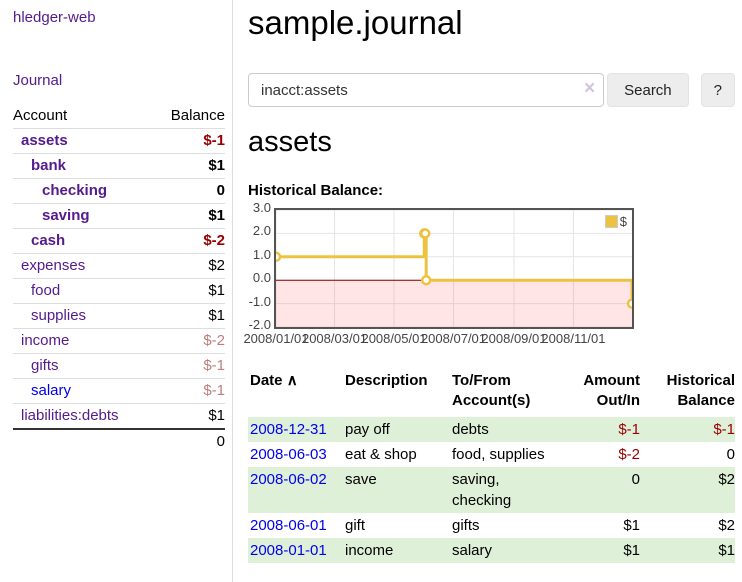  I want to click on transaction-accounts: salary, so click(472, 550).